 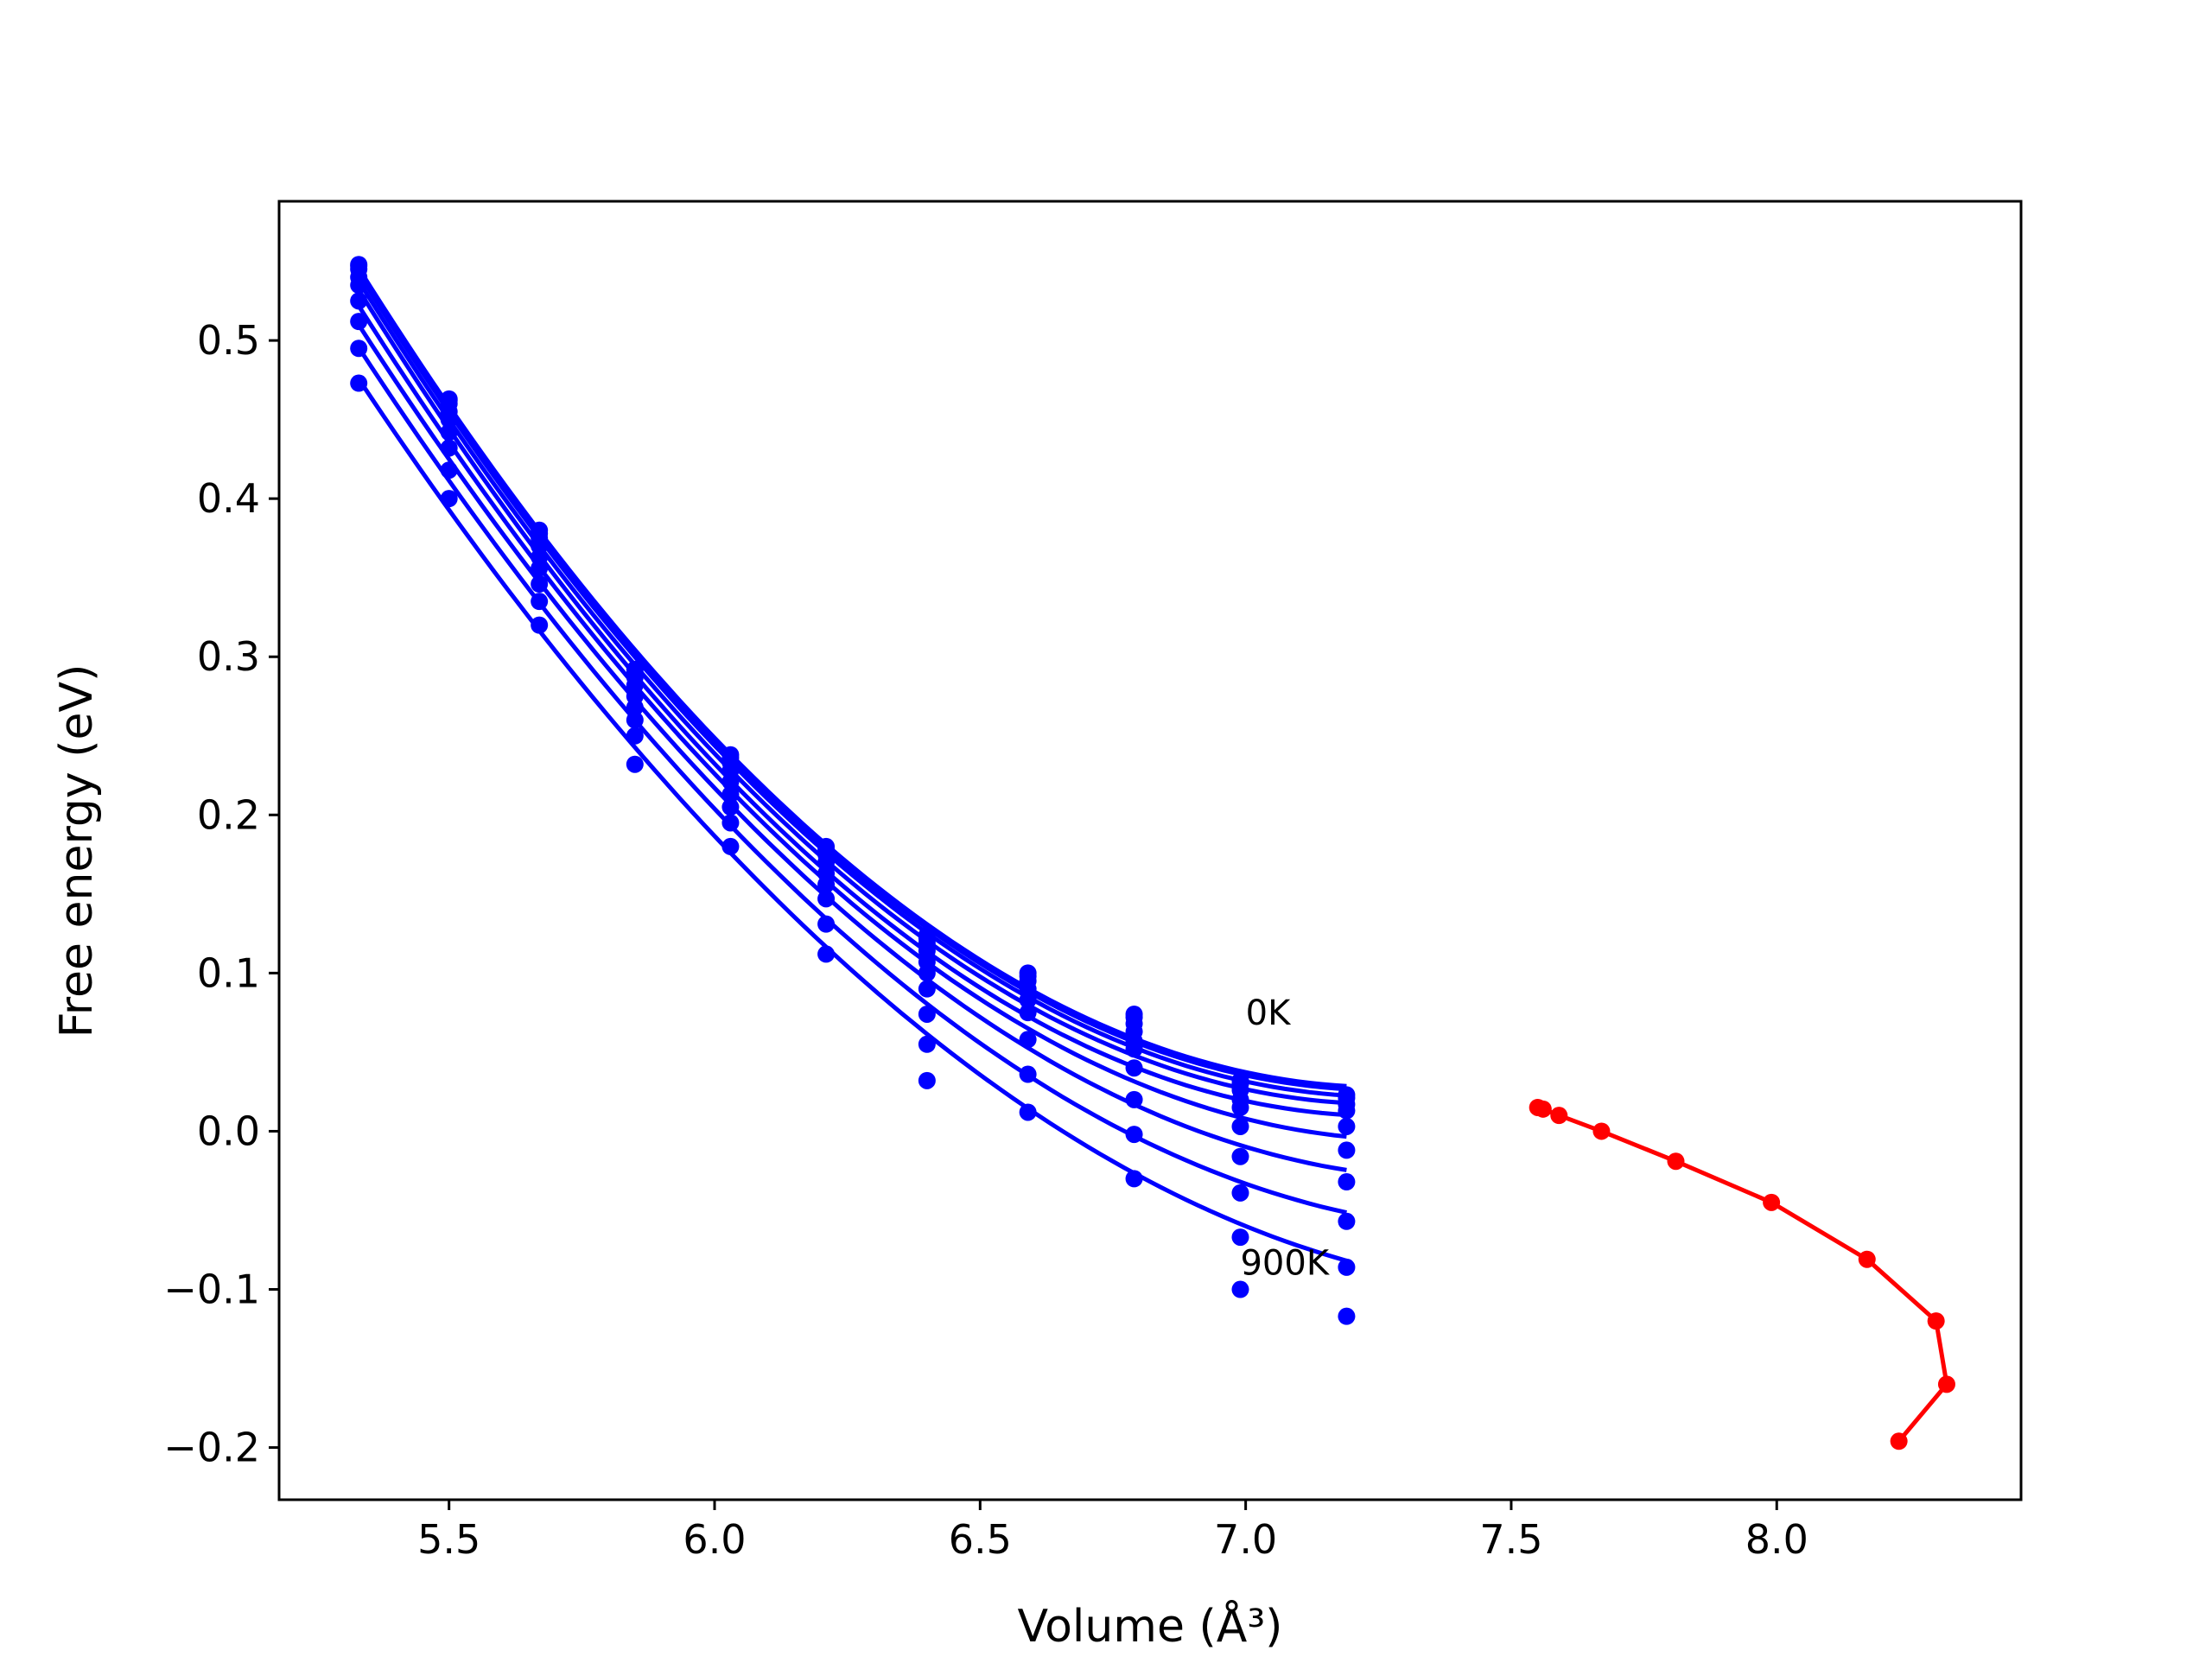 I want to click on annotations: 0K 900K, so click(x=1285, y=1138).